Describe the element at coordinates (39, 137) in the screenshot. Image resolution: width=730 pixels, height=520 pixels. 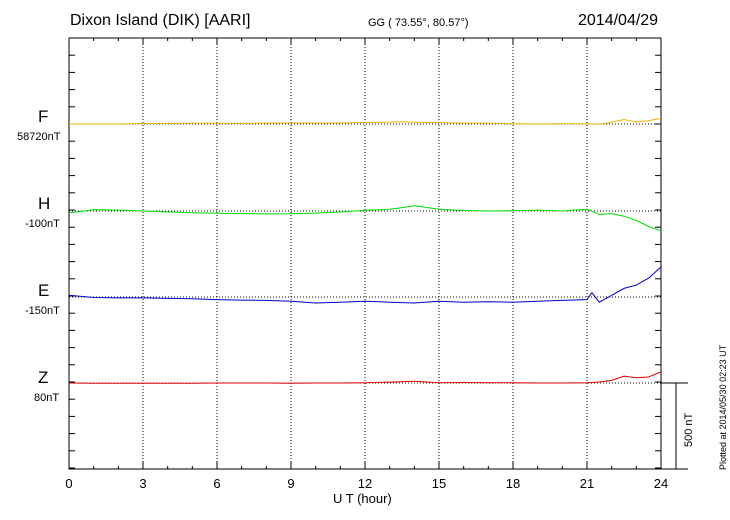
I see `baseline-f: 58720nT` at that location.